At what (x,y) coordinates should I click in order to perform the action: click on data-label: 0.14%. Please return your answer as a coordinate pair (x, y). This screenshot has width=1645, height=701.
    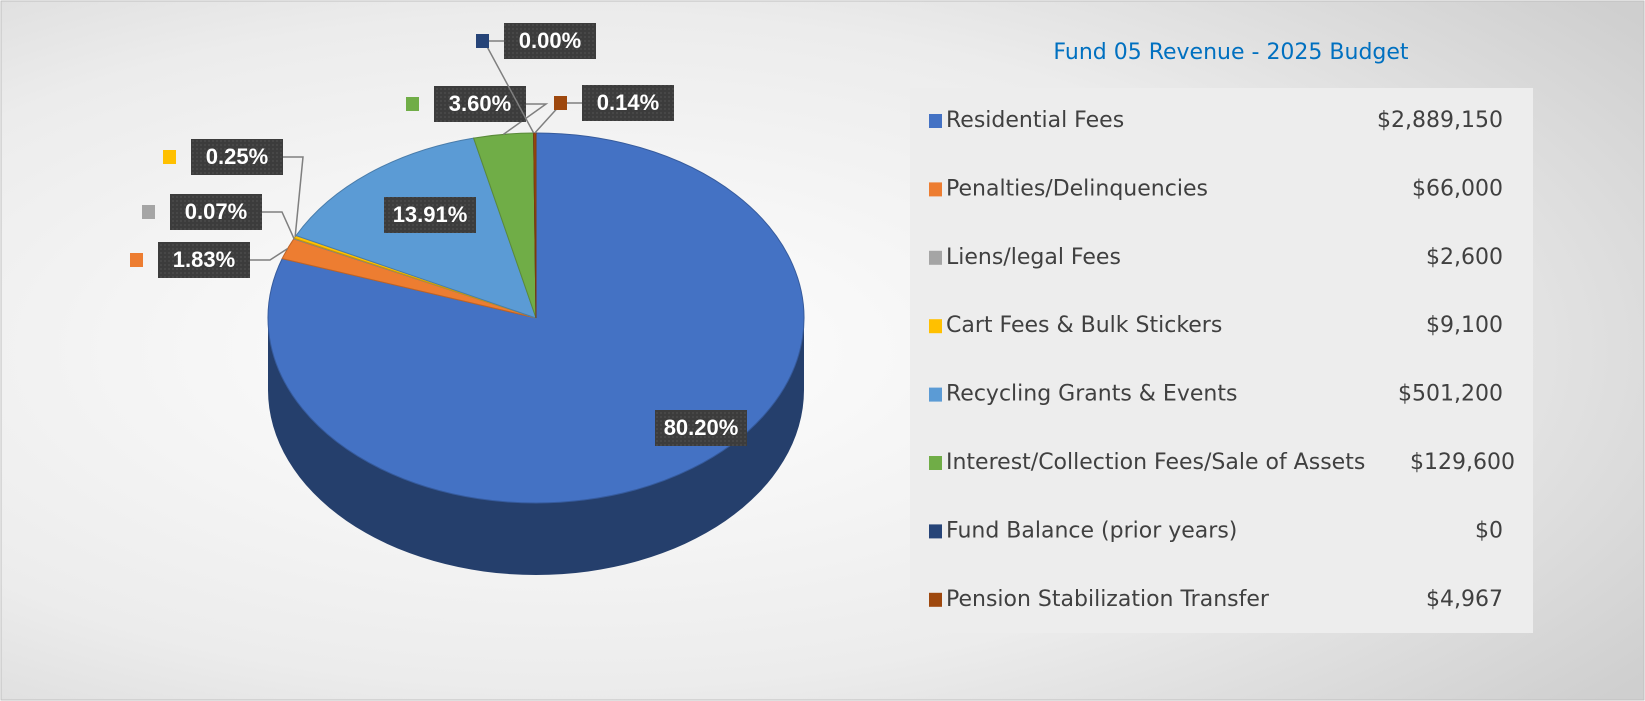
    Looking at the image, I should click on (628, 102).